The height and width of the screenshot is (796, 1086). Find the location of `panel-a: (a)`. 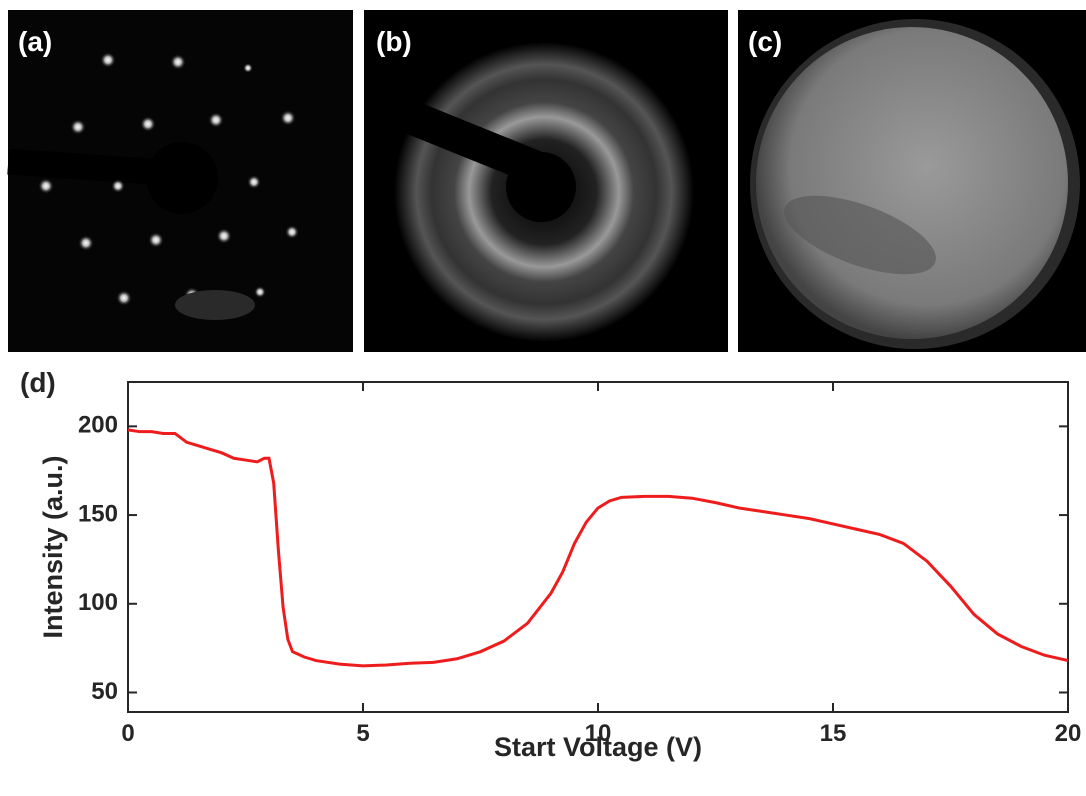

panel-a: (a) is located at coordinates (180, 181).